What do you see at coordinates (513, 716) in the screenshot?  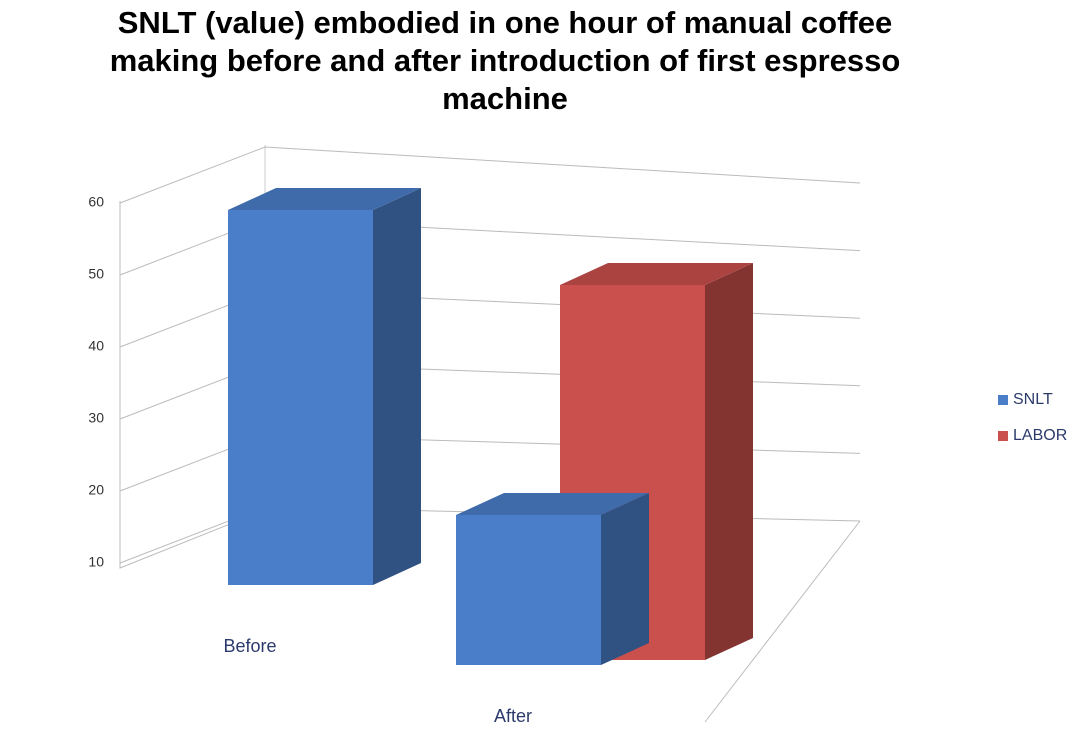 I see `x-tick-label: After` at bounding box center [513, 716].